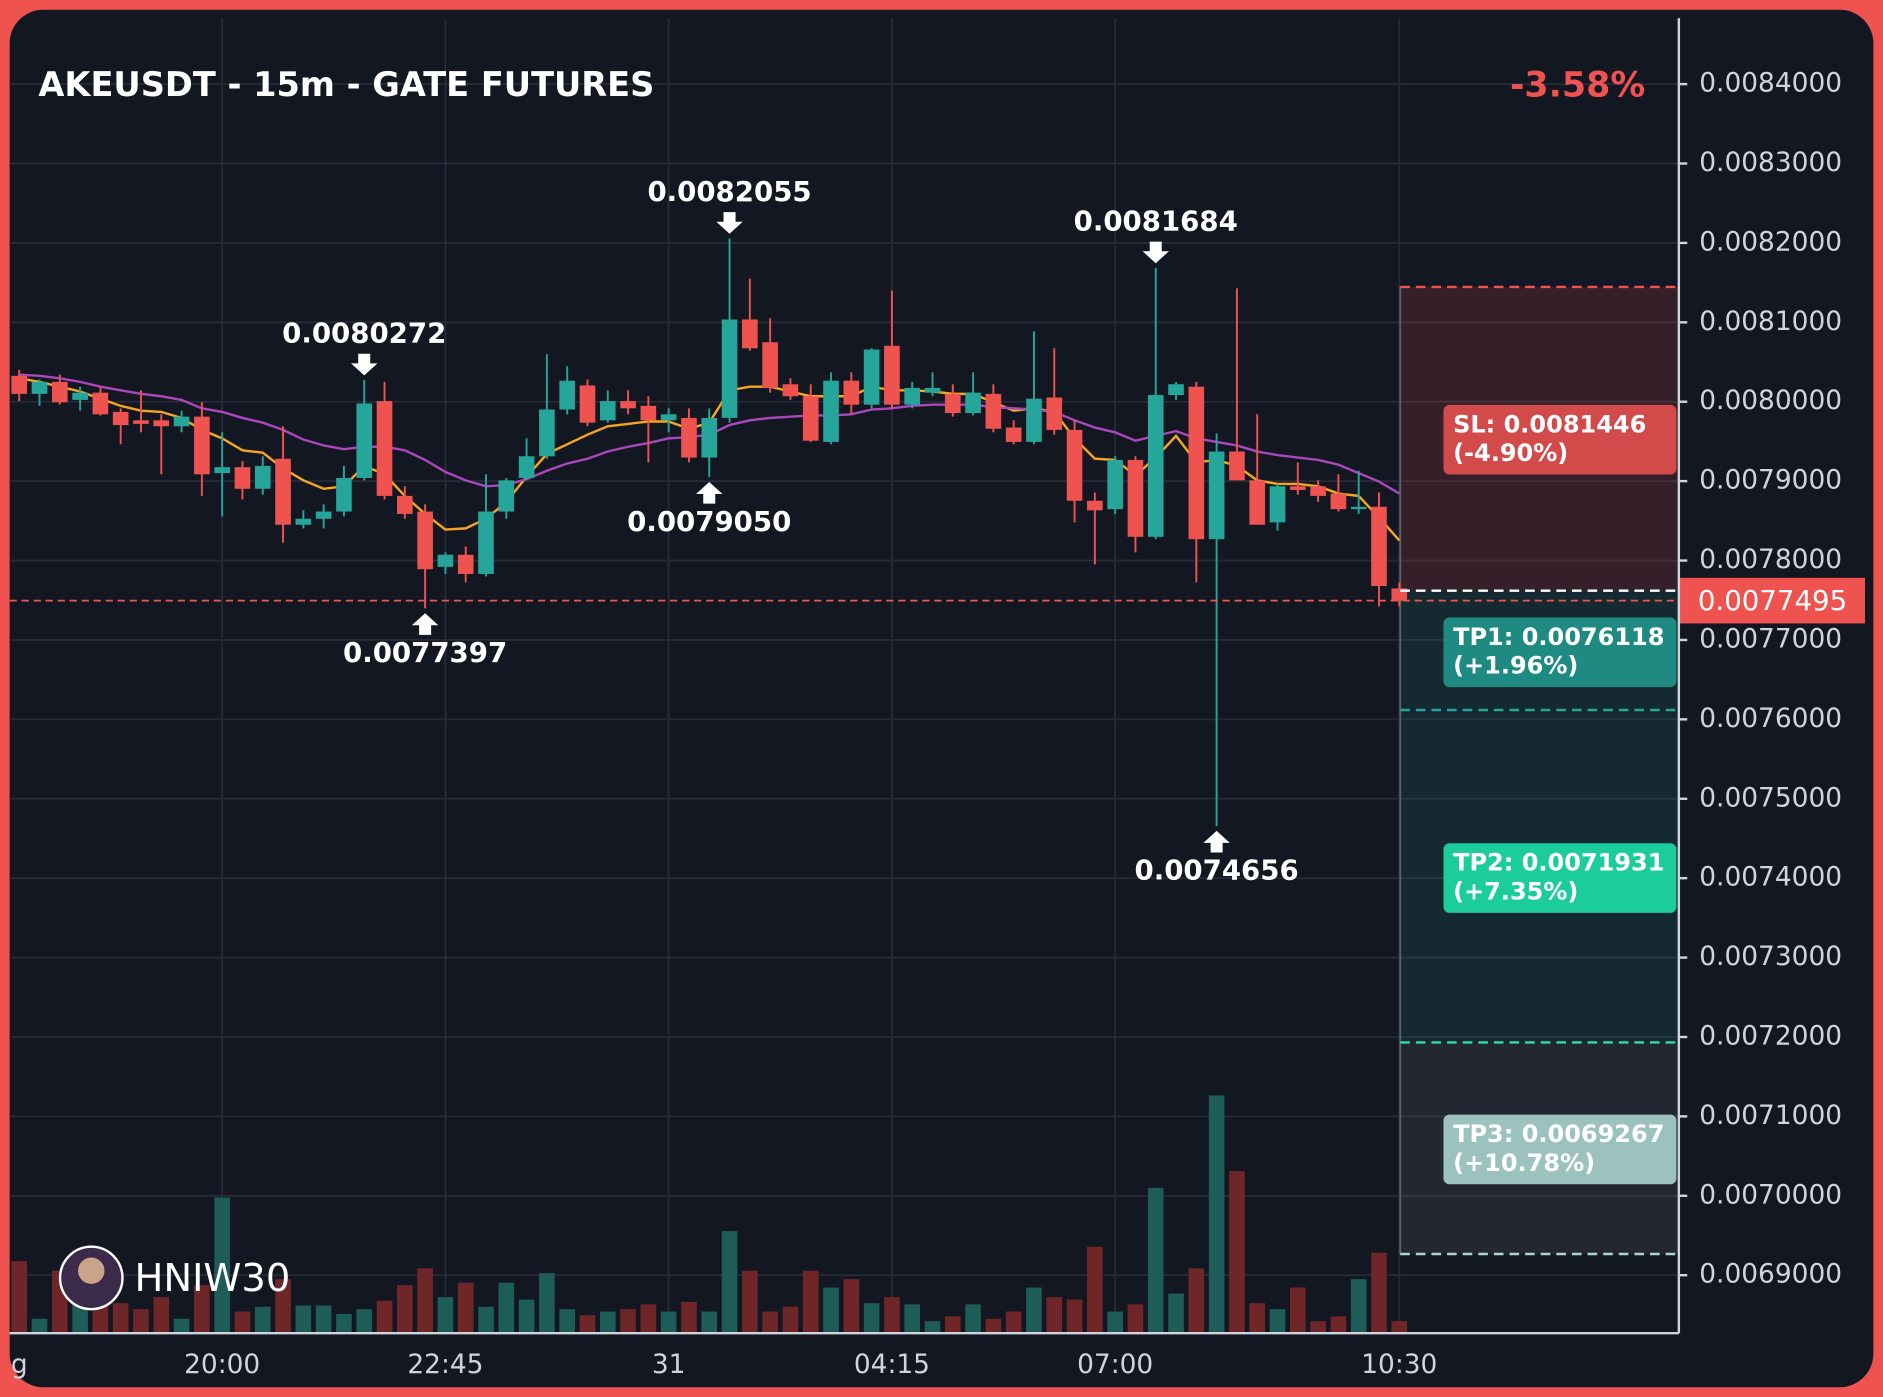 The image size is (1883, 1397). What do you see at coordinates (445, 1364) in the screenshot?
I see `x-tick-label: 22:45` at bounding box center [445, 1364].